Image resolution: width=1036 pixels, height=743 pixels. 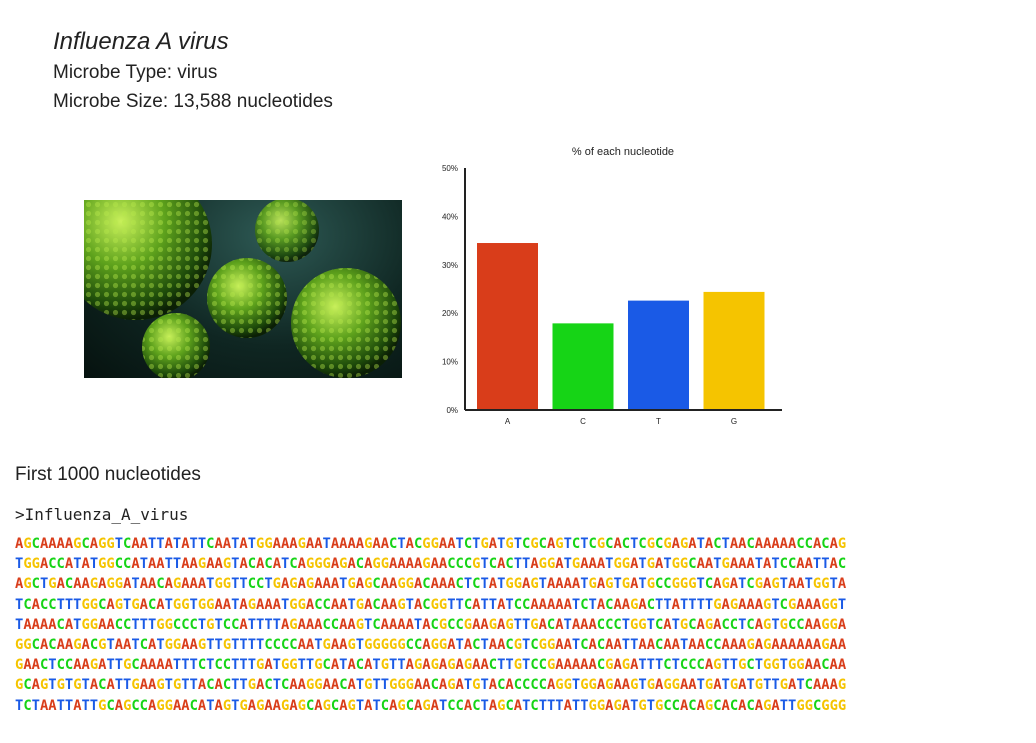 I want to click on virus-illustration, so click(x=242, y=289).